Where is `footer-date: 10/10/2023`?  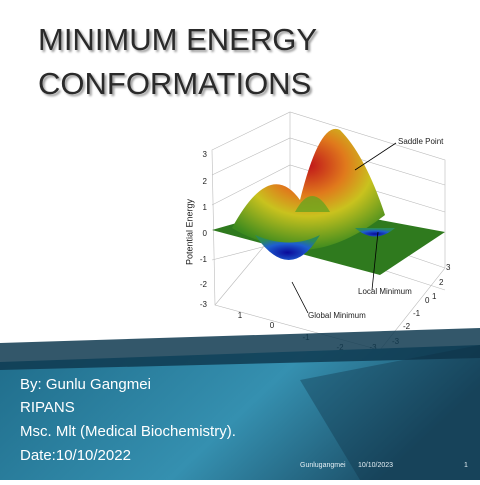
footer-date: 10/10/2023 is located at coordinates (375, 465).